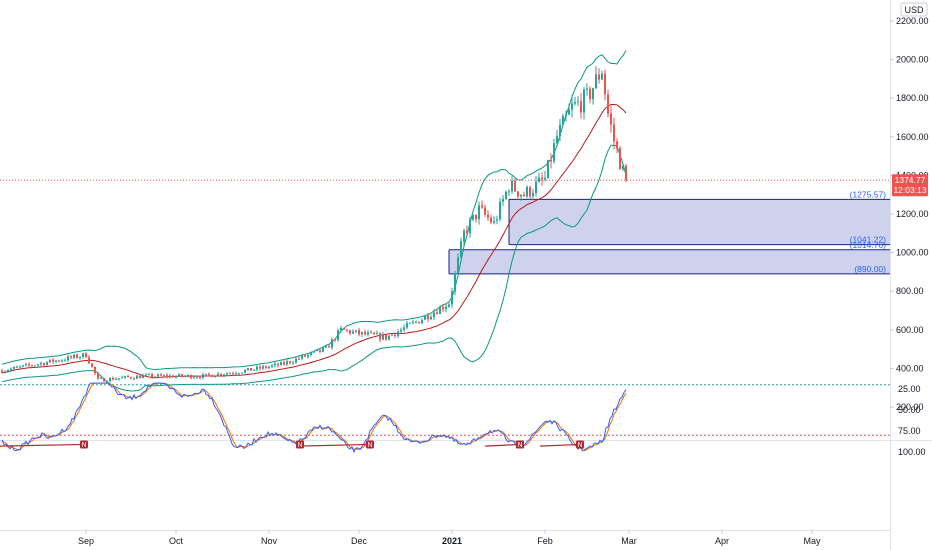 The image size is (932, 550). Describe the element at coordinates (909, 190) in the screenshot. I see `bar-countdown: 12:03:13` at that location.